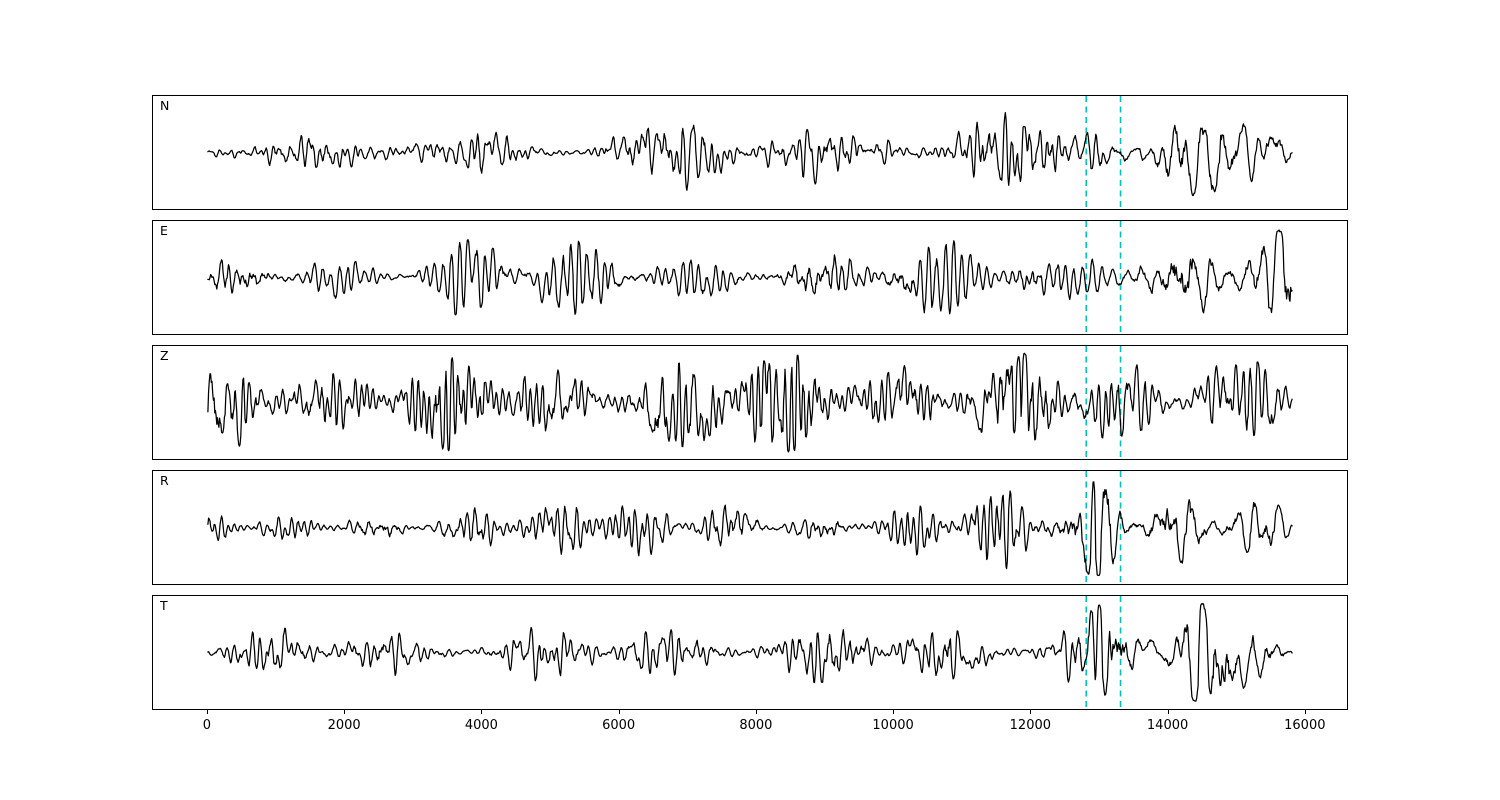 The width and height of the screenshot is (1500, 800). I want to click on x-tick-label: 6000, so click(619, 725).